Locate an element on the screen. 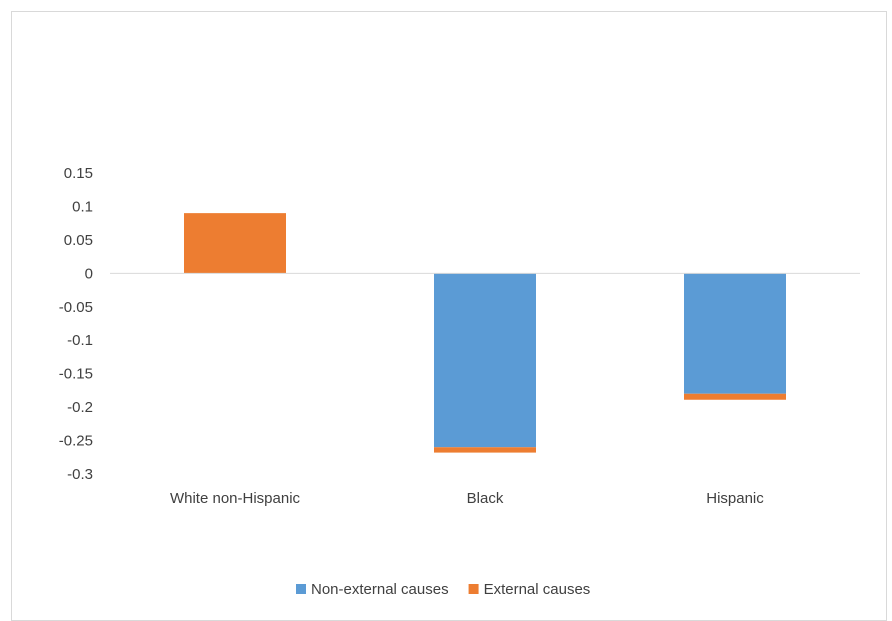 Image resolution: width=892 pixels, height=621 pixels. y-tick-label: -0.3 is located at coordinates (80, 474).